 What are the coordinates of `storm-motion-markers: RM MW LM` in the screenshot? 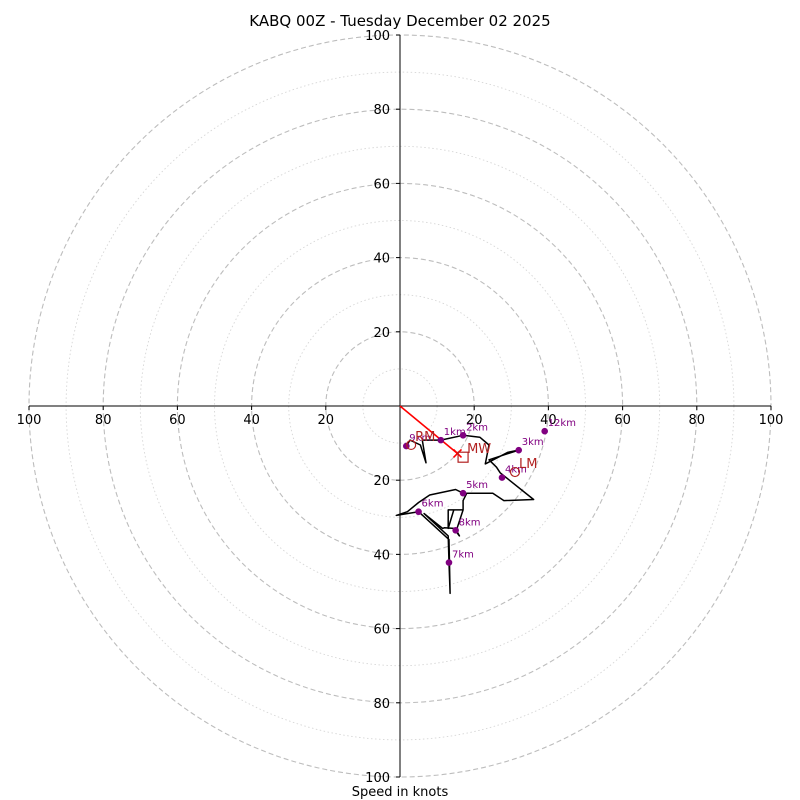 It's located at (471, 454).